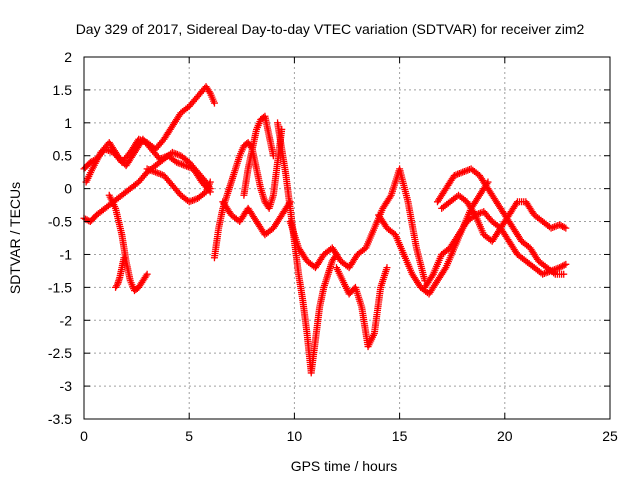 This screenshot has height=480, width=640. What do you see at coordinates (66, 254) in the screenshot?
I see `y-tick-label: -1` at bounding box center [66, 254].